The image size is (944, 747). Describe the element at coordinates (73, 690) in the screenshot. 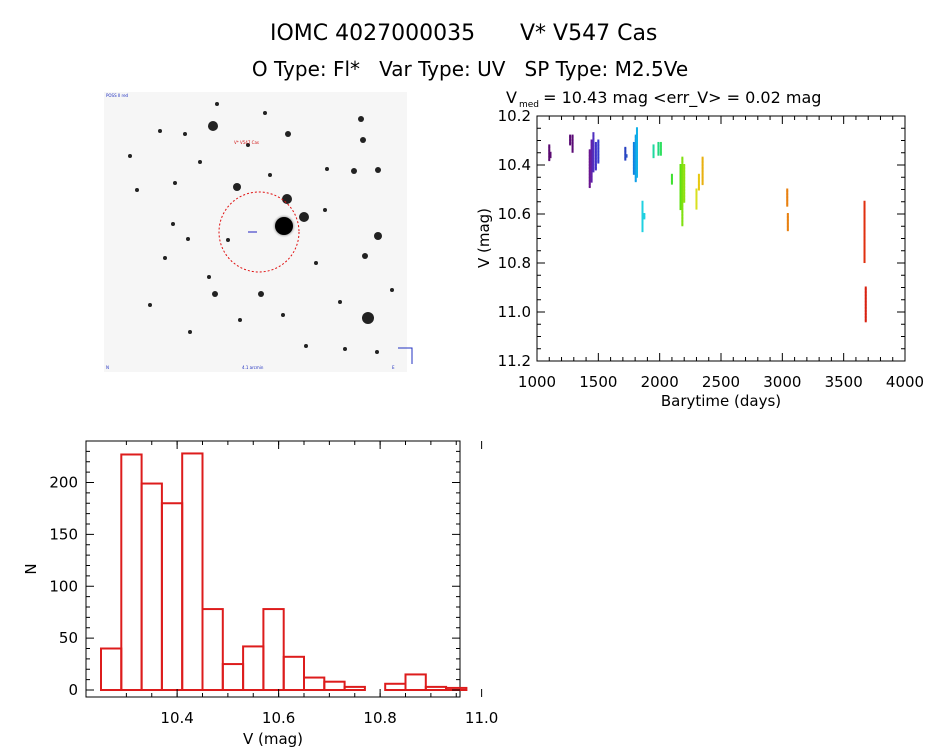

I see `y-tick-label: 0` at that location.